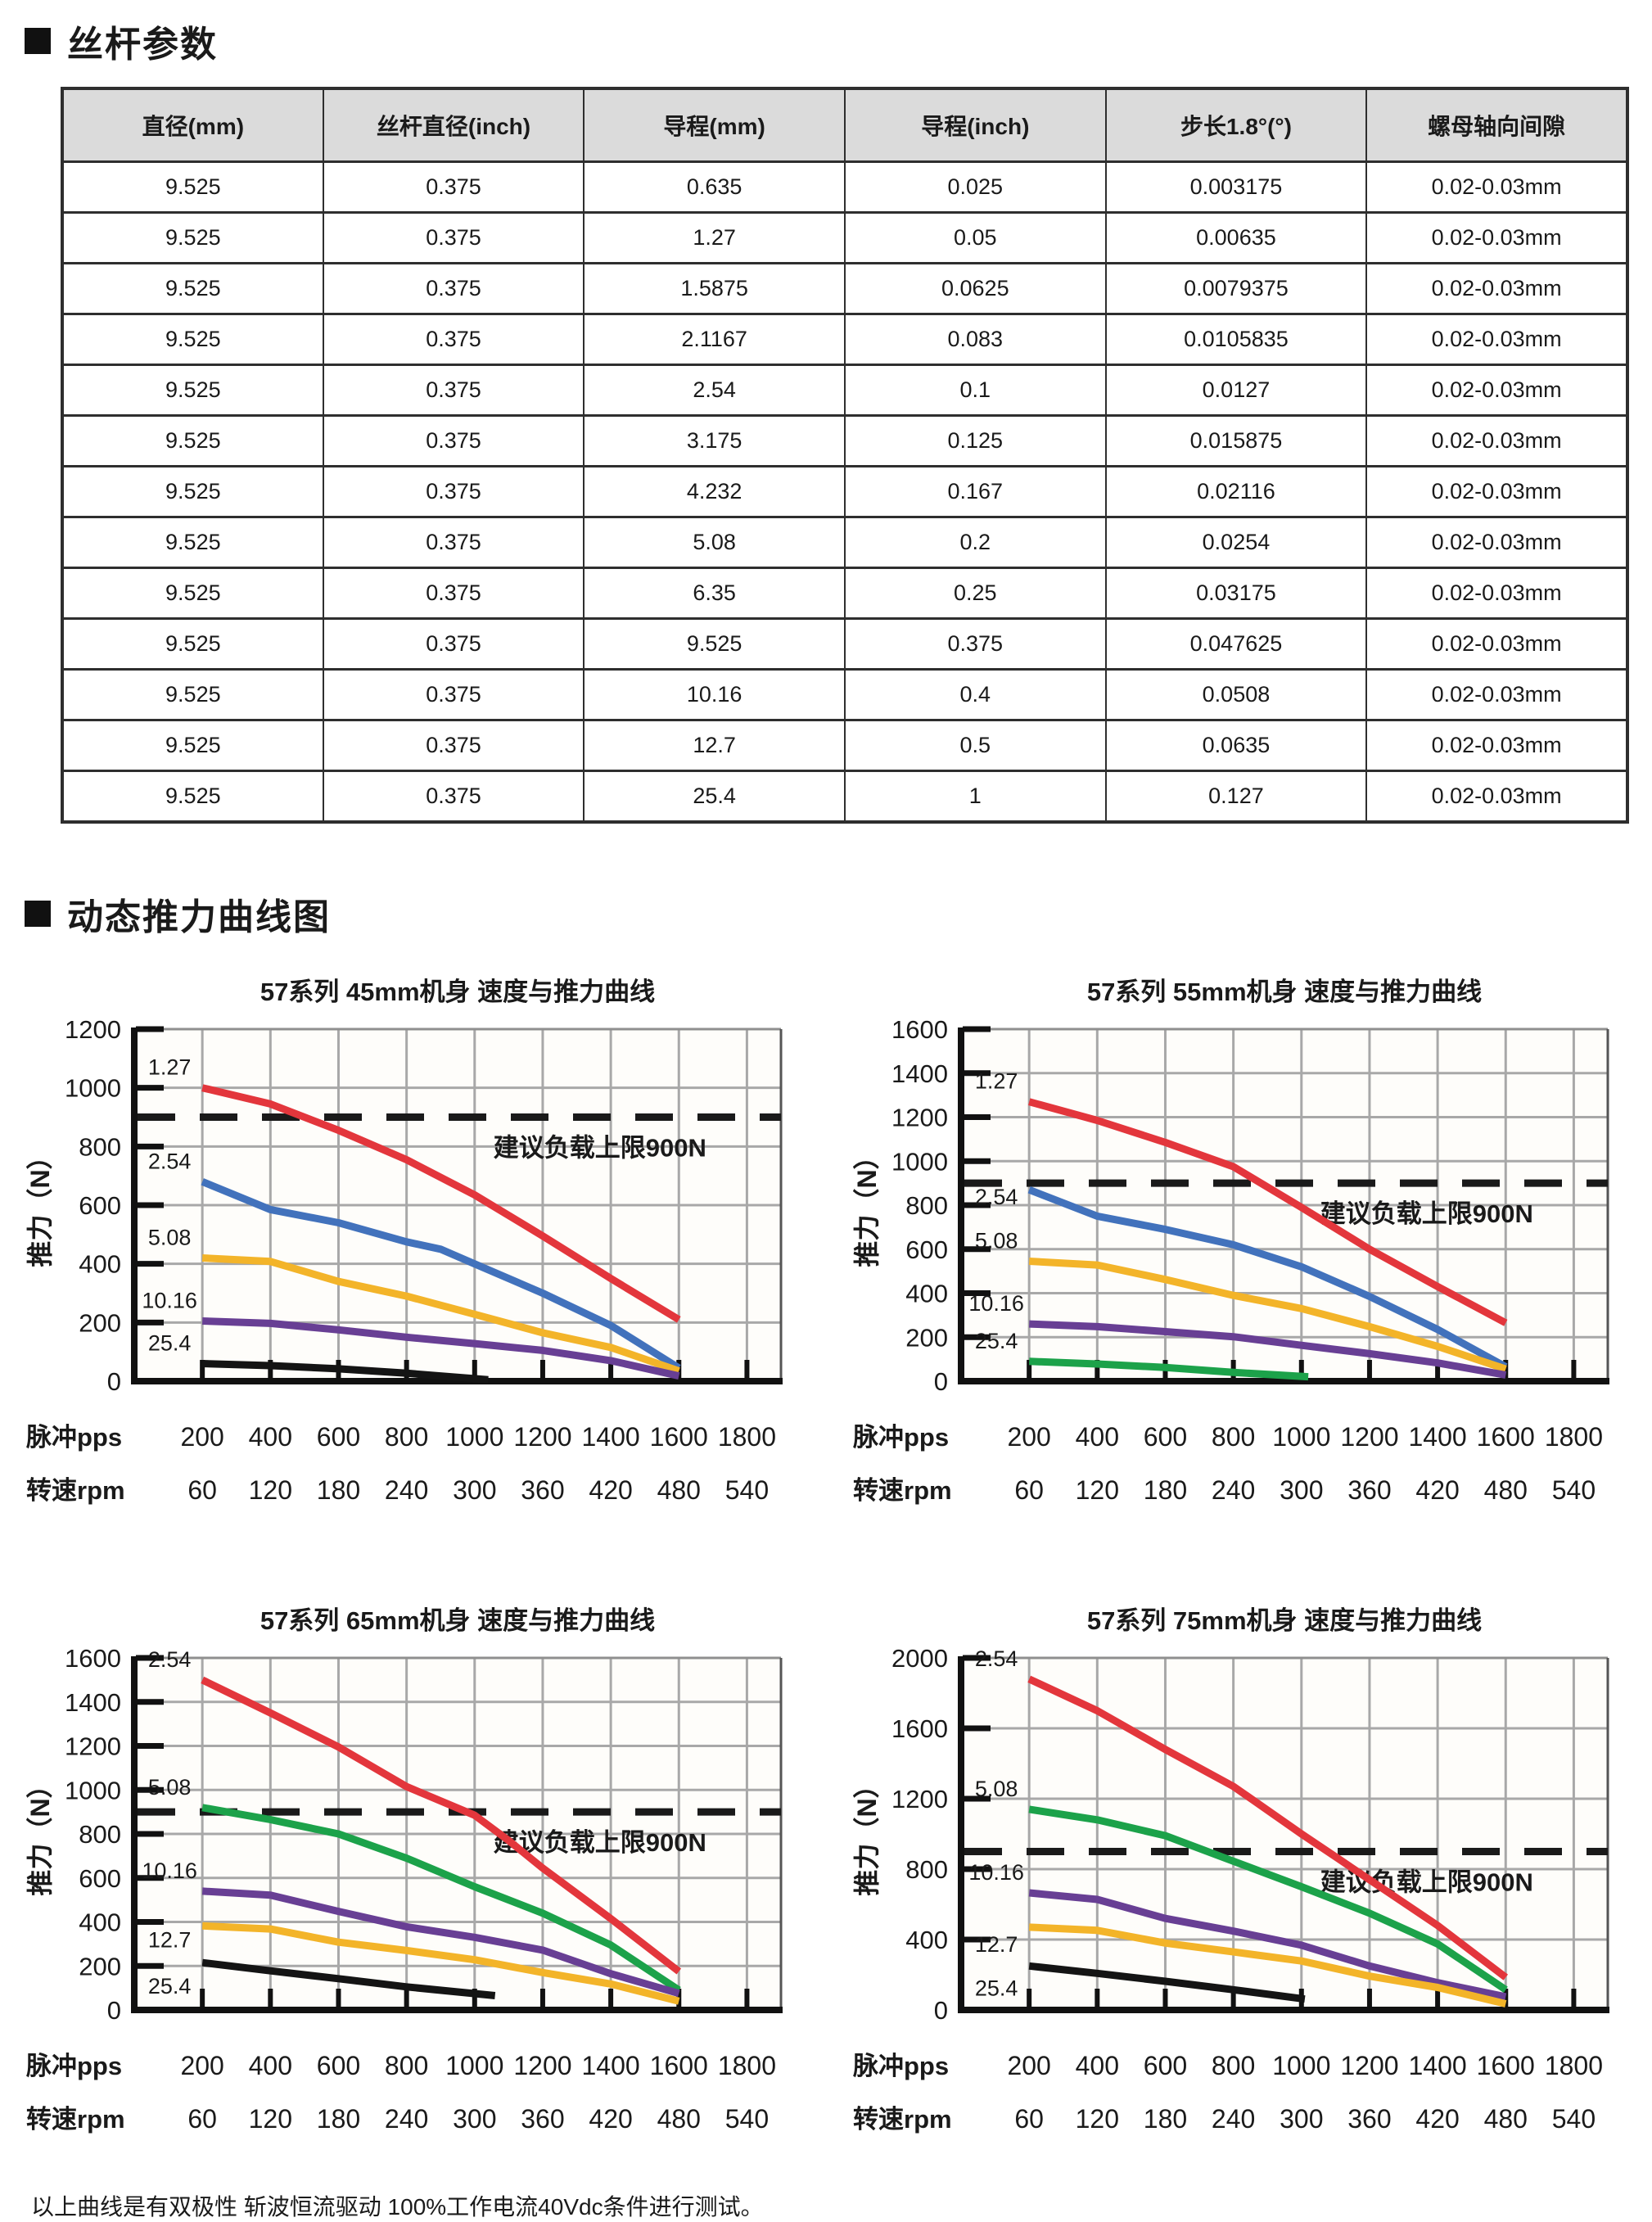  What do you see at coordinates (844, 391) in the screenshot?
I see `table-row: 9.525 0.375 2.54 0.1 0.0127 0.02-0.03mm` at bounding box center [844, 391].